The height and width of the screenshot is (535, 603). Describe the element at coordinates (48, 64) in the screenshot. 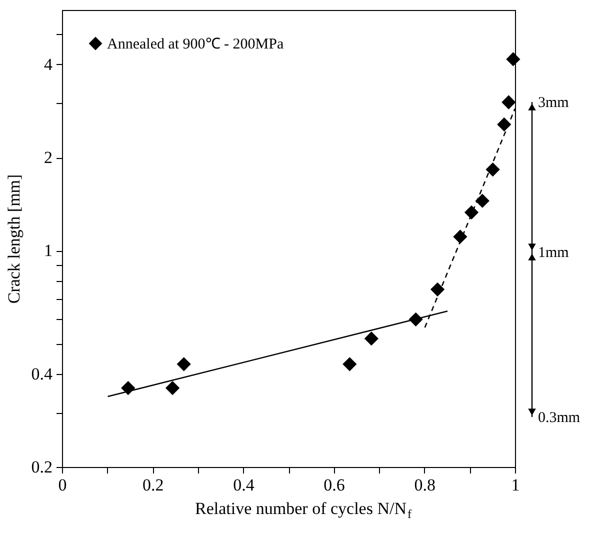

I see `y-tick-label: 4` at that location.